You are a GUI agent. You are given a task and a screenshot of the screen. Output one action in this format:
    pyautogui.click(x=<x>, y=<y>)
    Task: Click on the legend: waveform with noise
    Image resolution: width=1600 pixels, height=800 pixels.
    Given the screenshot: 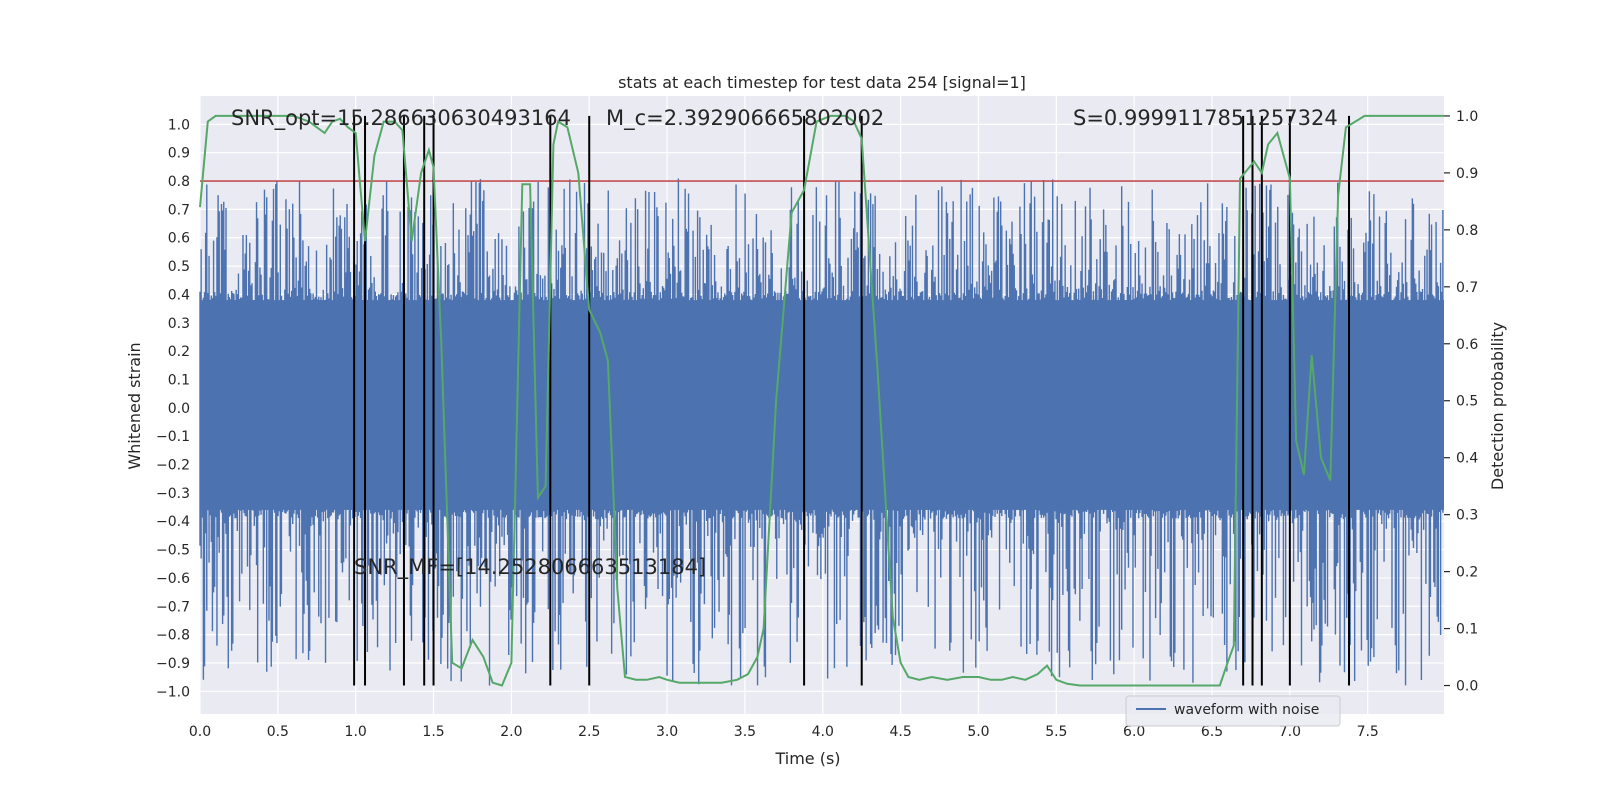 What is the action you would take?
    pyautogui.click(x=1233, y=711)
    